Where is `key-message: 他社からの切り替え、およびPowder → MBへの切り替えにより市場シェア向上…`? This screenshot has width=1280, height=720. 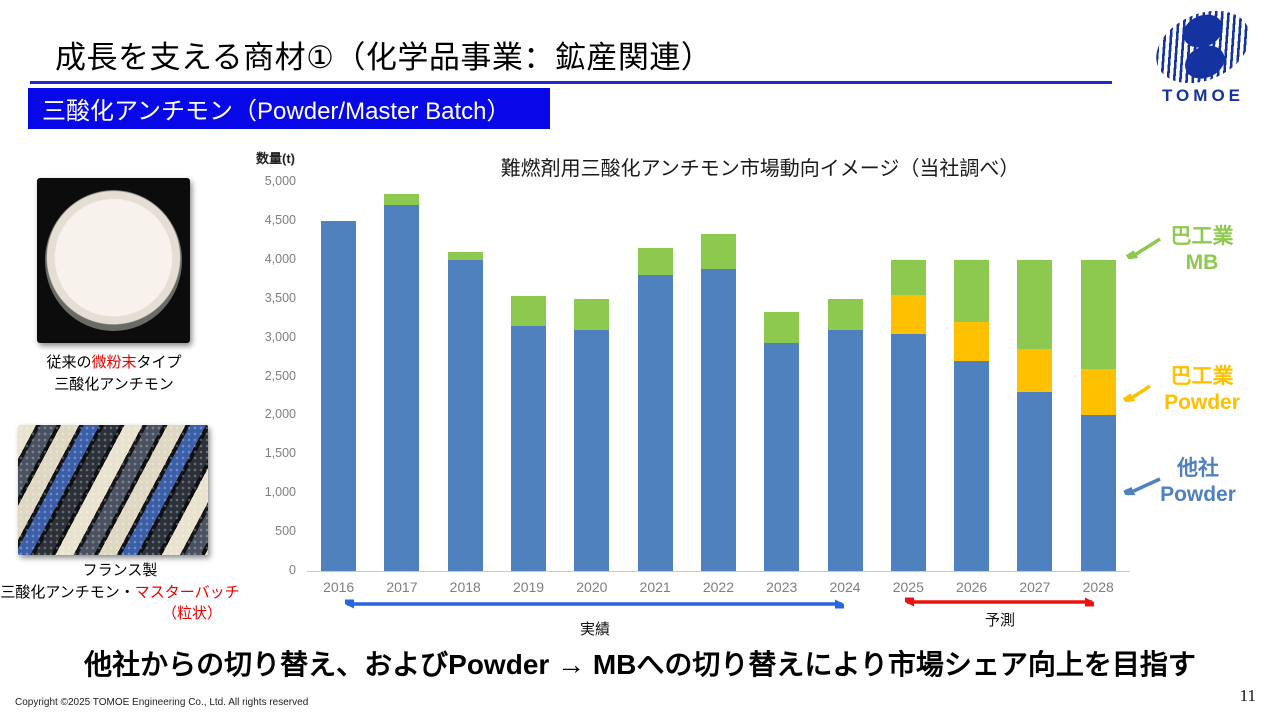
key-message: 他社からの切り替え、およびPowder → MBへの切り替えにより市場シェア向上… is located at coordinates (640, 664).